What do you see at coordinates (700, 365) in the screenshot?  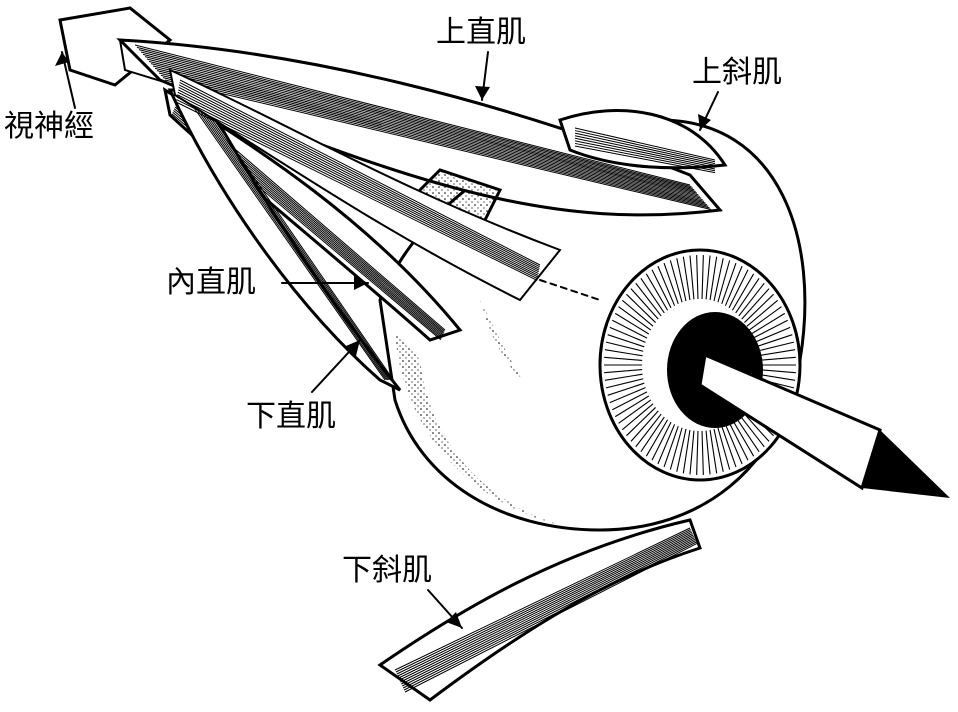 I see `iris` at bounding box center [700, 365].